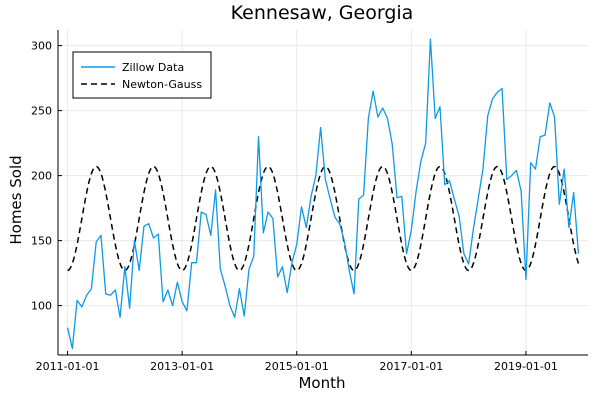  I want to click on legend-box, so click(142, 75).